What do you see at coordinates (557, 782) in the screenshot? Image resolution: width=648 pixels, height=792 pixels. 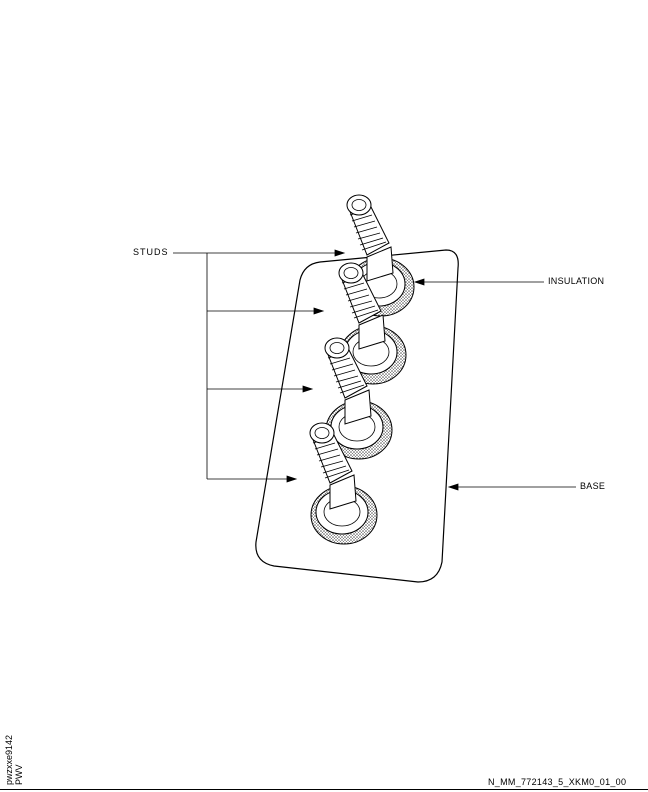 I see `figure-id: N_MM_772143_5_XKM0_01_00` at bounding box center [557, 782].